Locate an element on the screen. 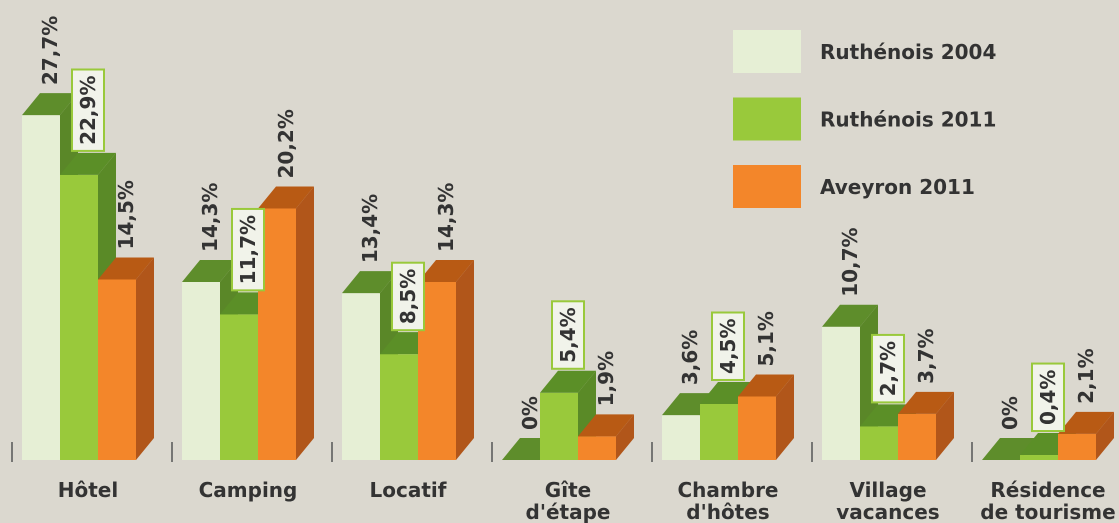 This screenshot has height=523, width=1119. x-tick-label: Camping is located at coordinates (248, 490).